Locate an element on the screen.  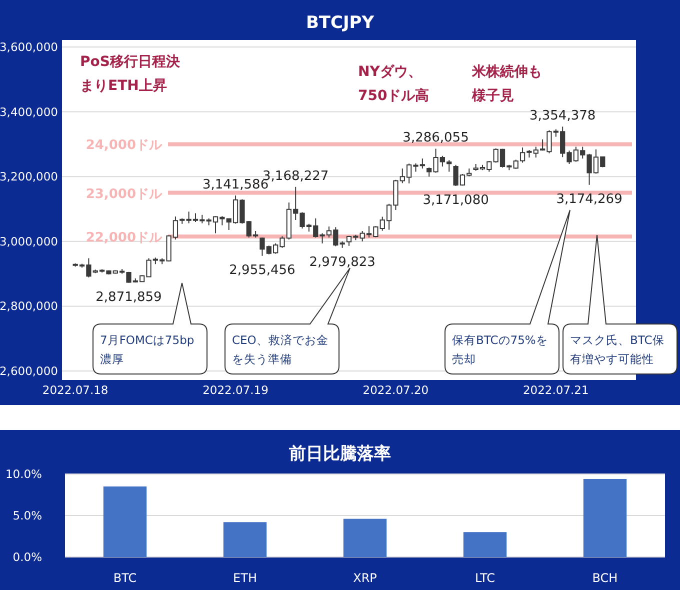
annotation: CEO、救済でお金を失う準備 is located at coordinates (280, 349).